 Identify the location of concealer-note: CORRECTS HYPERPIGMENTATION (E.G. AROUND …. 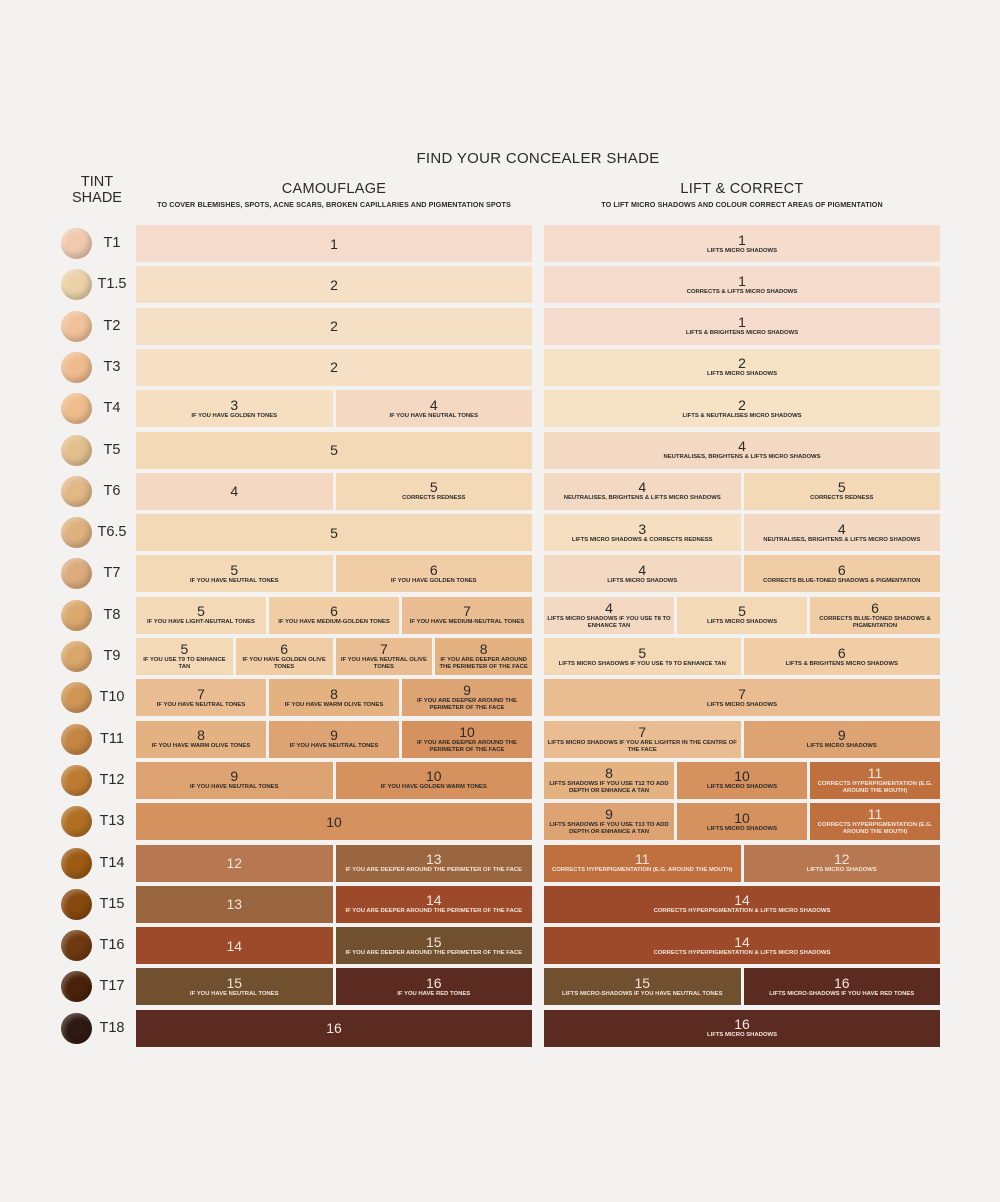
(875, 787).